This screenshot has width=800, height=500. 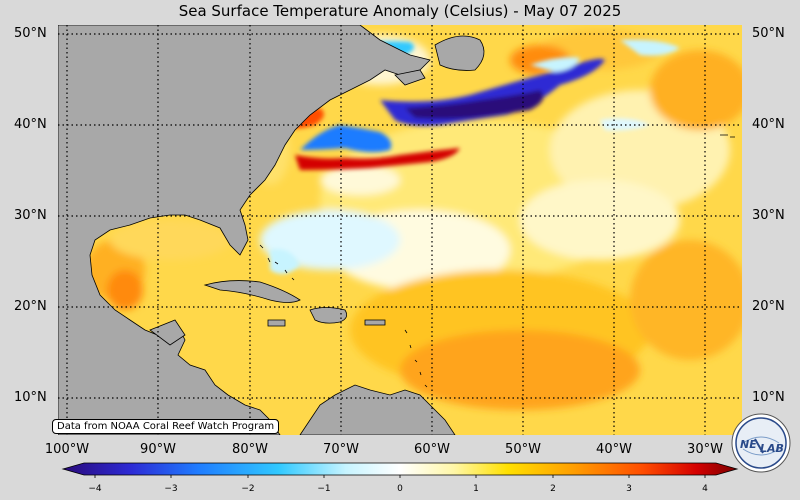 I want to click on lat-label-20n-left: 20°N, so click(x=30, y=306).